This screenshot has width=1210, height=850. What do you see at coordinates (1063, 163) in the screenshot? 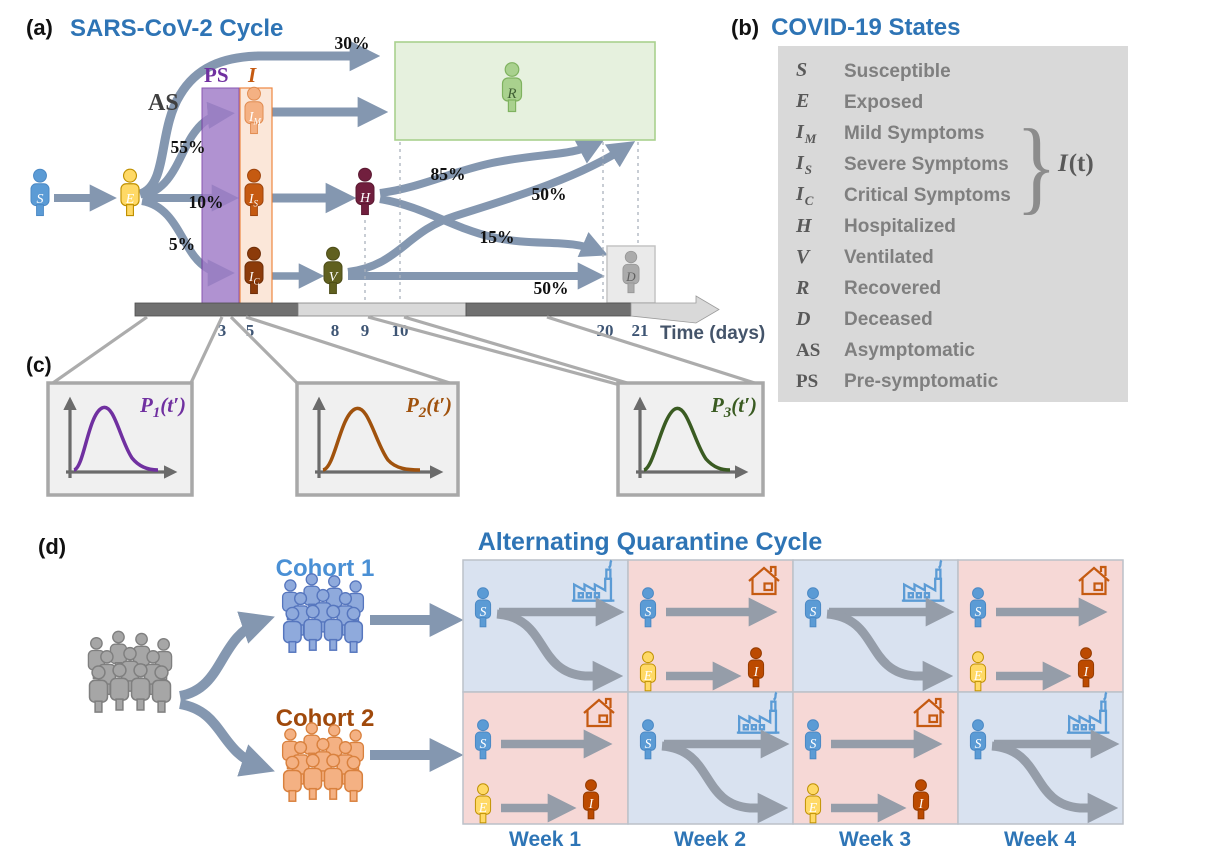
I see `it-base: I` at bounding box center [1063, 163].